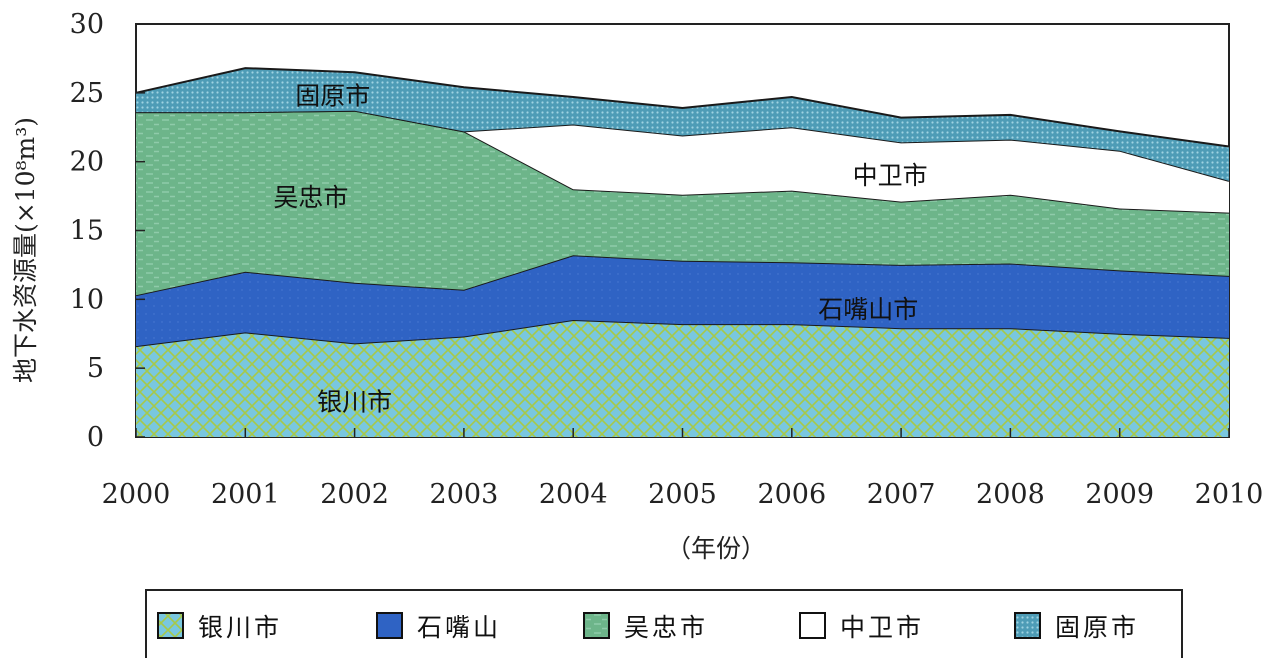 This screenshot has width=1266, height=658. What do you see at coordinates (389, 625) in the screenshot?
I see `legend-swatch-shizuishan` at bounding box center [389, 625].